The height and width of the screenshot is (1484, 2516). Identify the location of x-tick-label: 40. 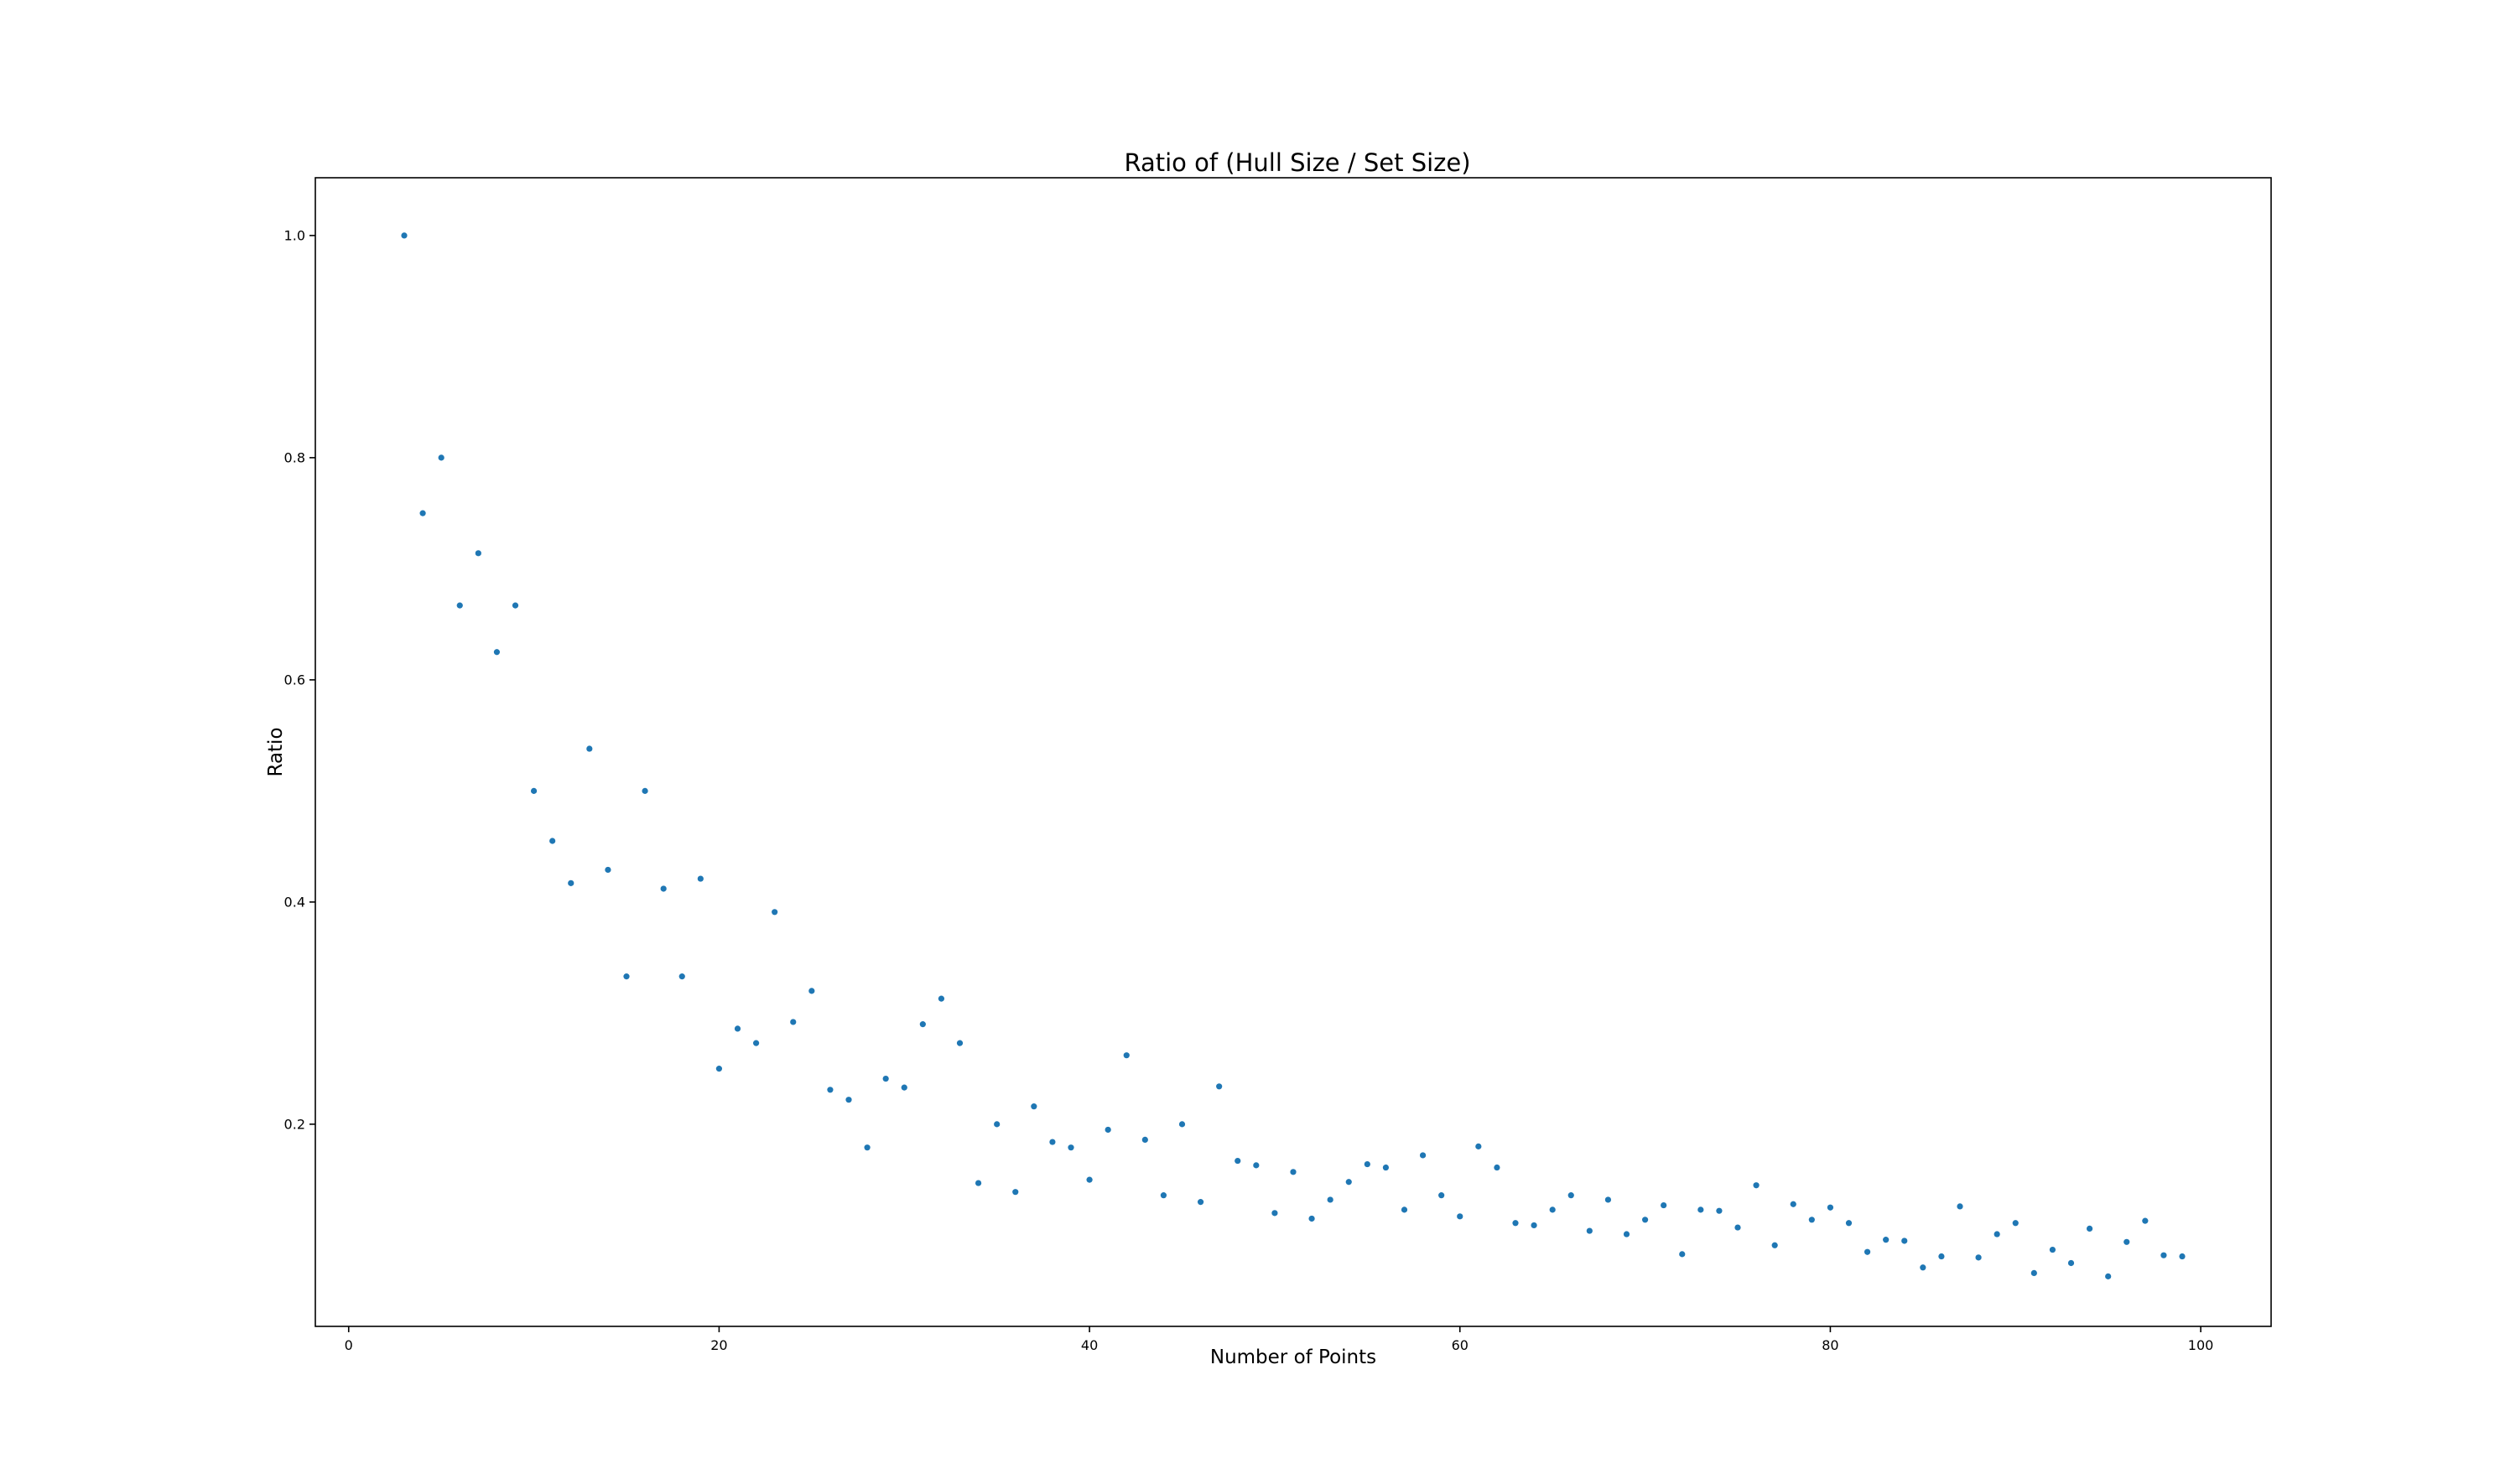
(1089, 1345).